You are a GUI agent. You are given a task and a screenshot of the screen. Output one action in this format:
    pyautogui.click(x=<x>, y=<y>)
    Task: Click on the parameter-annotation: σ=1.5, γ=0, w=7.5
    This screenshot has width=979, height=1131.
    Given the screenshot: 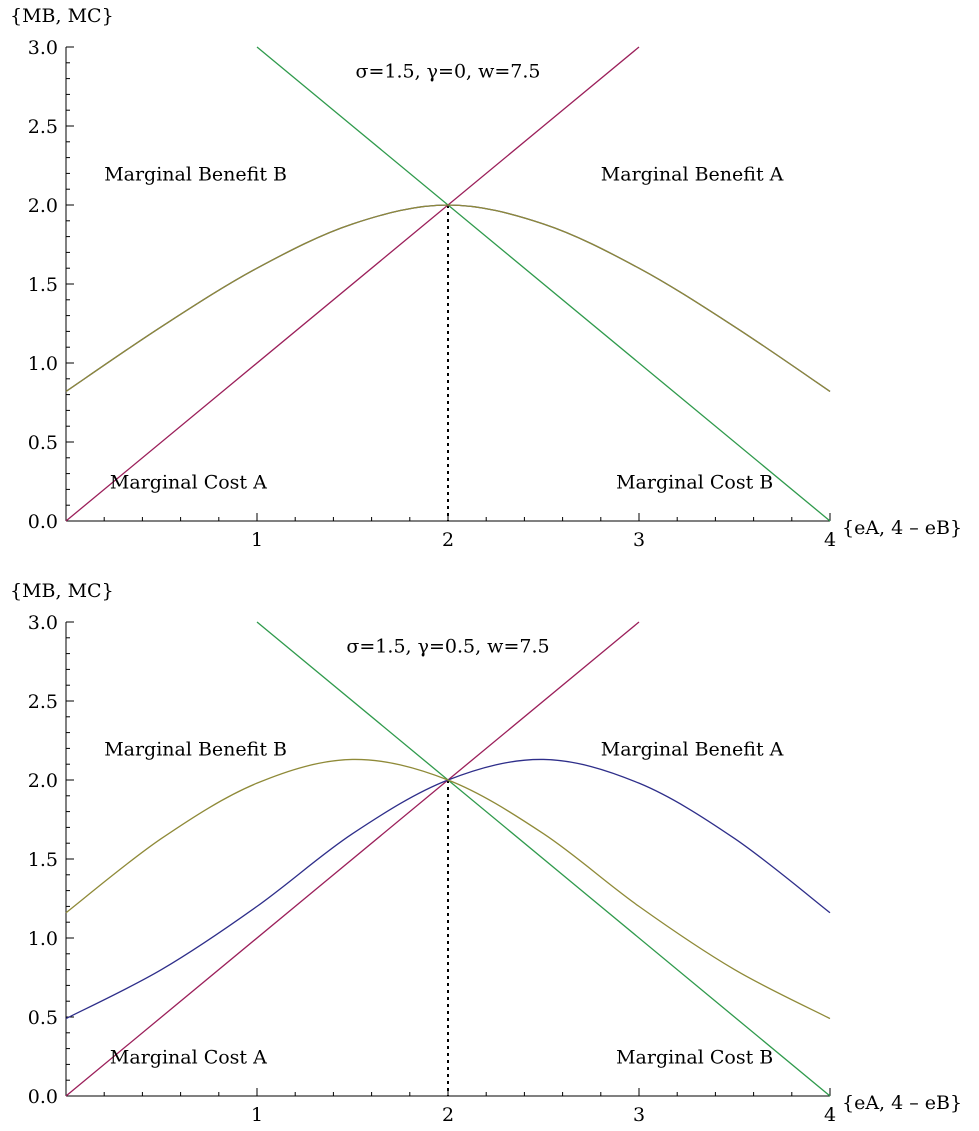 What is the action you would take?
    pyautogui.click(x=447, y=72)
    